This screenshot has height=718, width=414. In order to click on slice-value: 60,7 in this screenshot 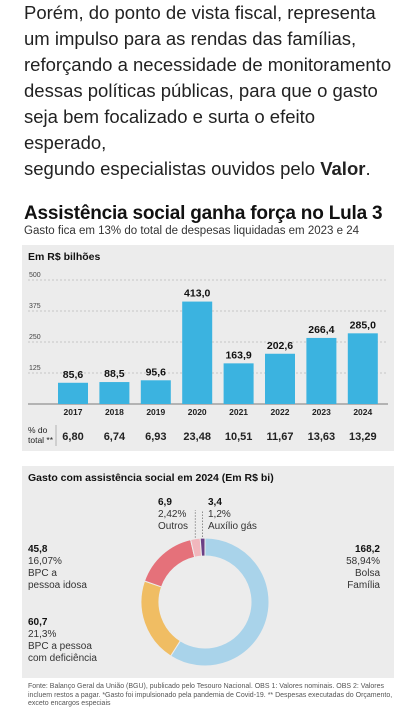, I will do `click(38, 622)`.